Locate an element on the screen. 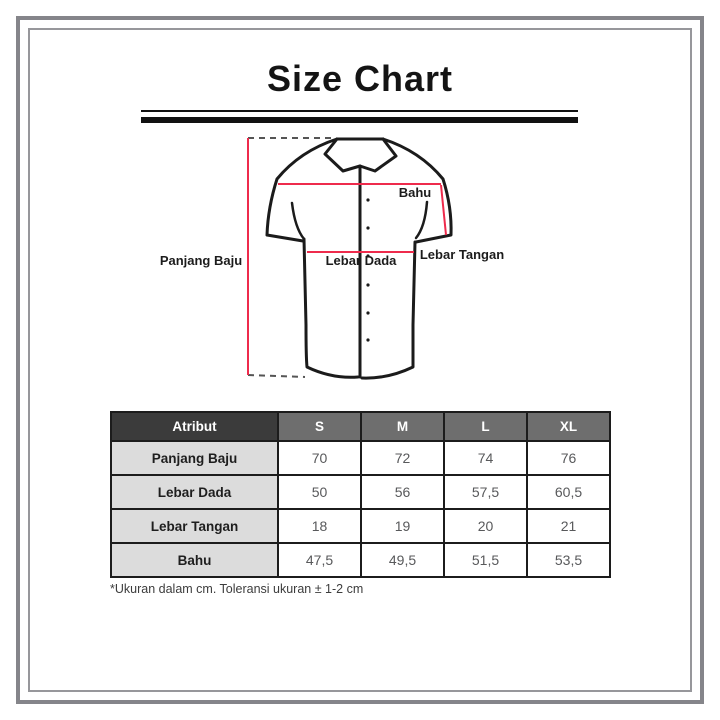 The height and width of the screenshot is (720, 720). row-label: Bahu is located at coordinates (194, 560).